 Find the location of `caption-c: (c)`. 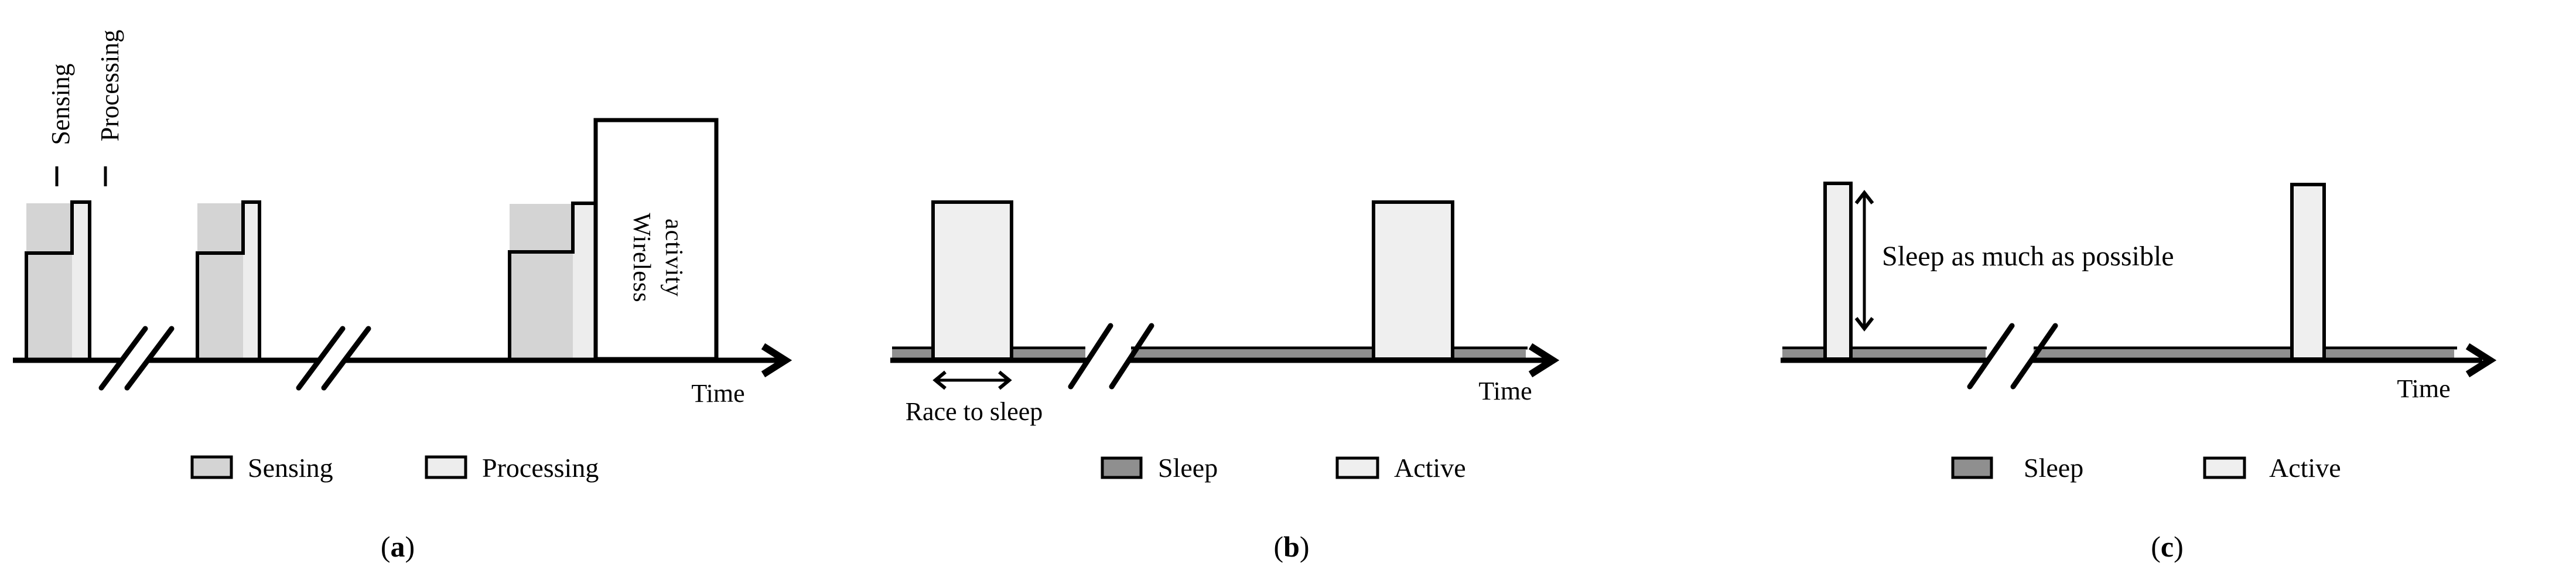

caption-c: (c) is located at coordinates (2168, 547).